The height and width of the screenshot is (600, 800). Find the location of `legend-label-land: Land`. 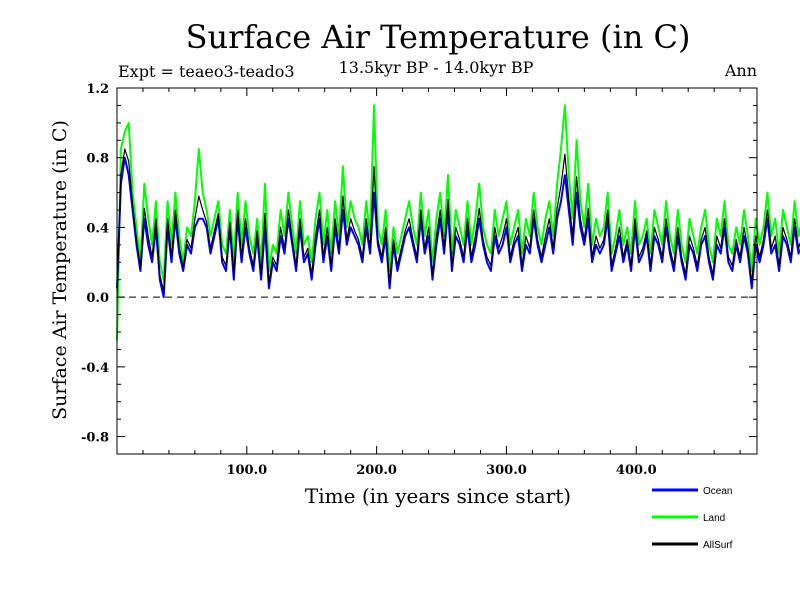

legend-label-land: Land is located at coordinates (714, 518).